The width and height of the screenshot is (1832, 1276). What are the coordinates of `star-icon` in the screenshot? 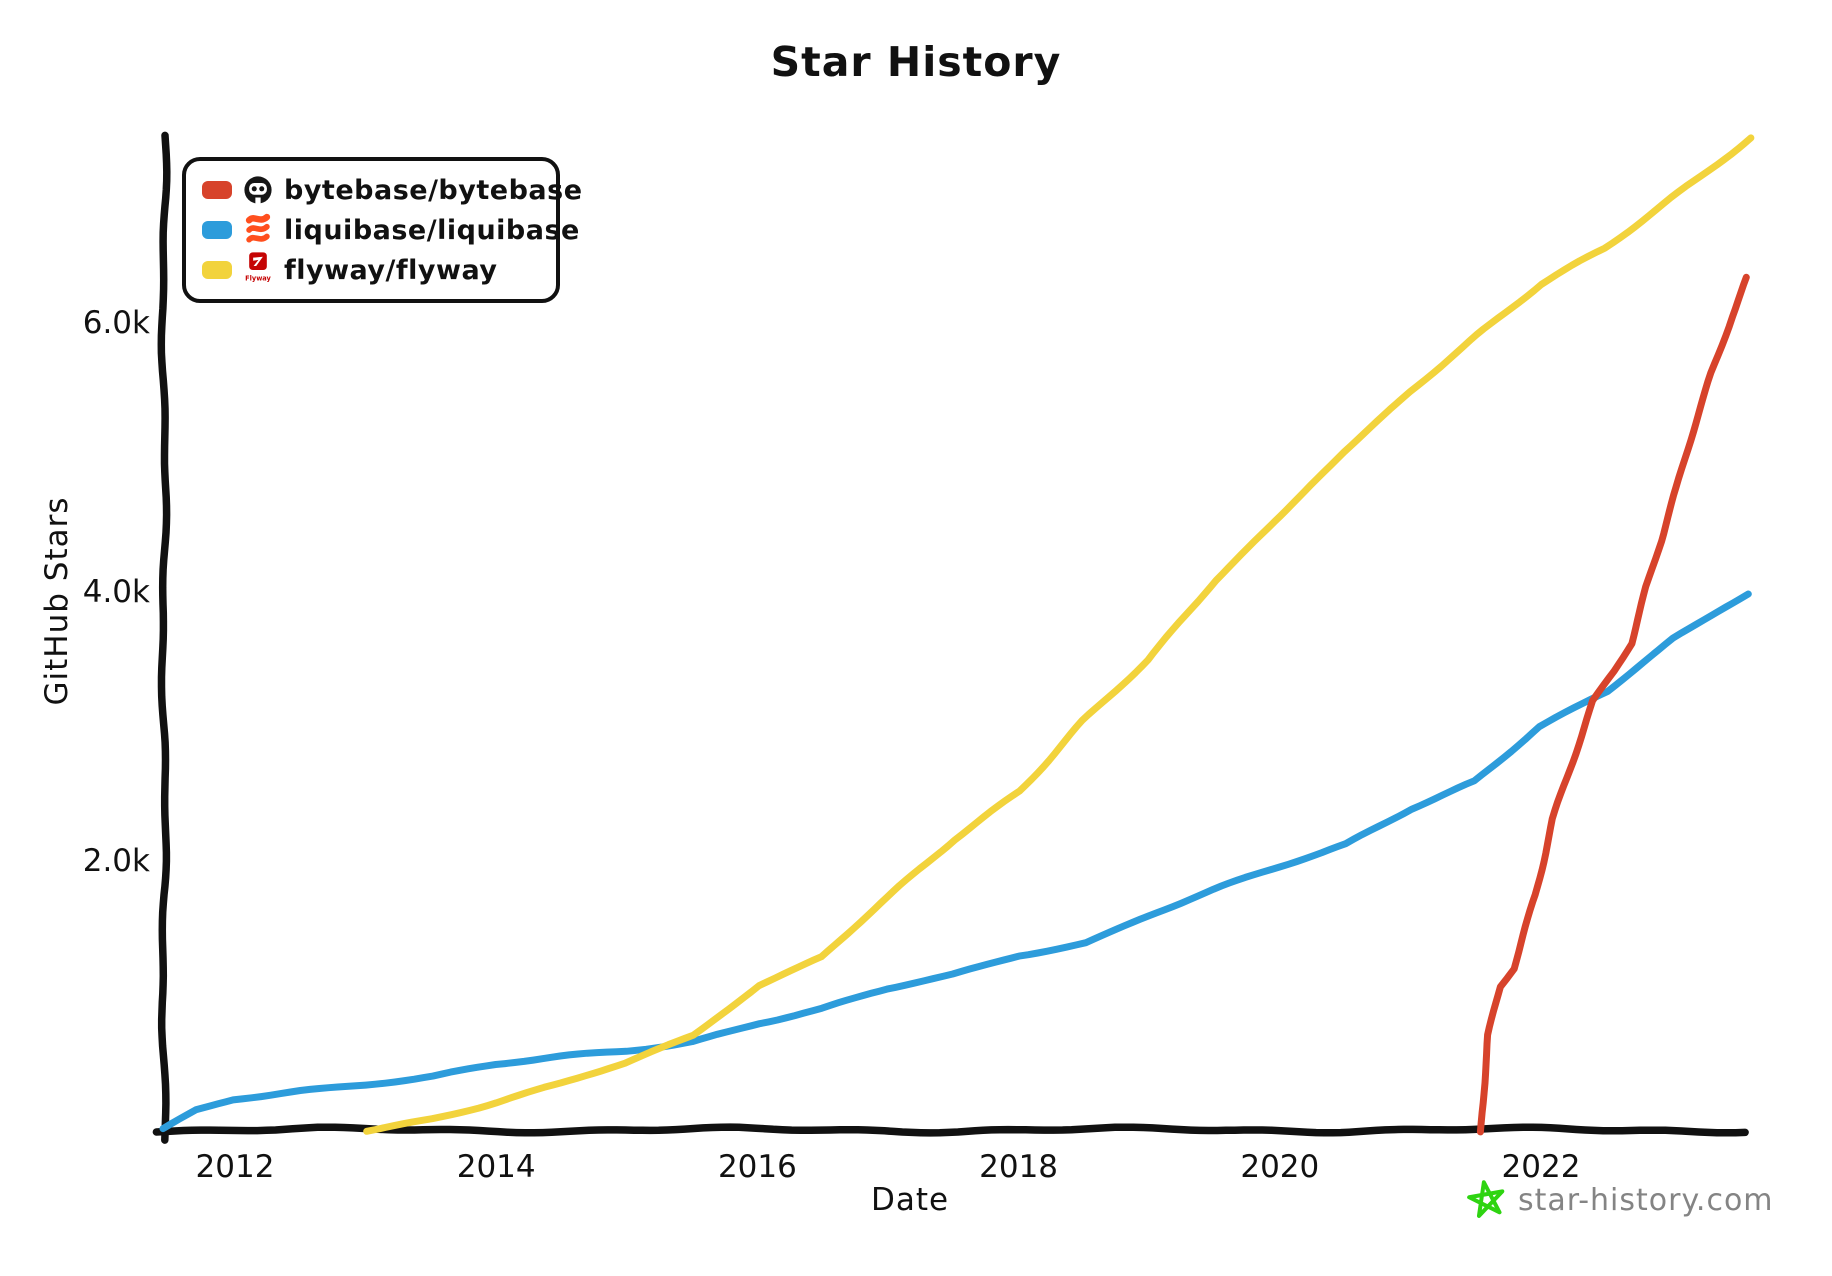 It's located at (1486, 1199).